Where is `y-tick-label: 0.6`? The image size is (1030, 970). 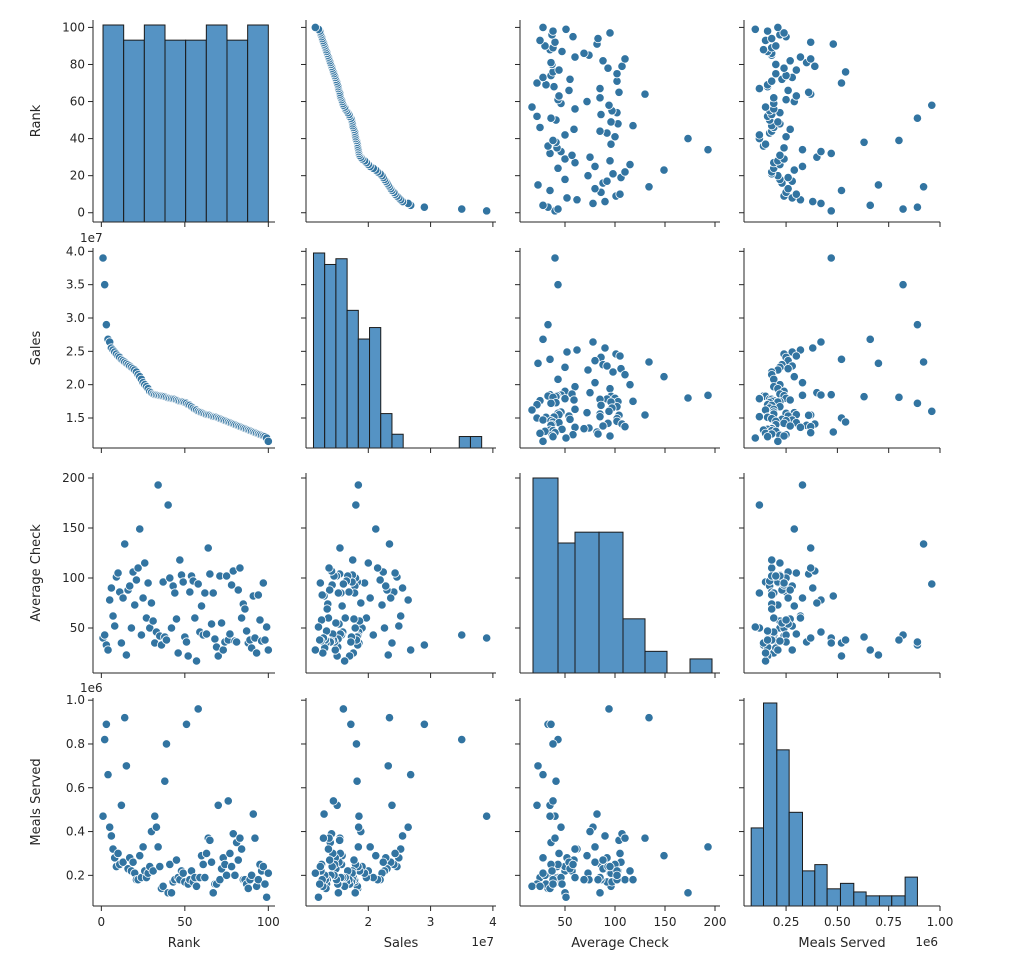 y-tick-label: 0.6 is located at coordinates (75, 788).